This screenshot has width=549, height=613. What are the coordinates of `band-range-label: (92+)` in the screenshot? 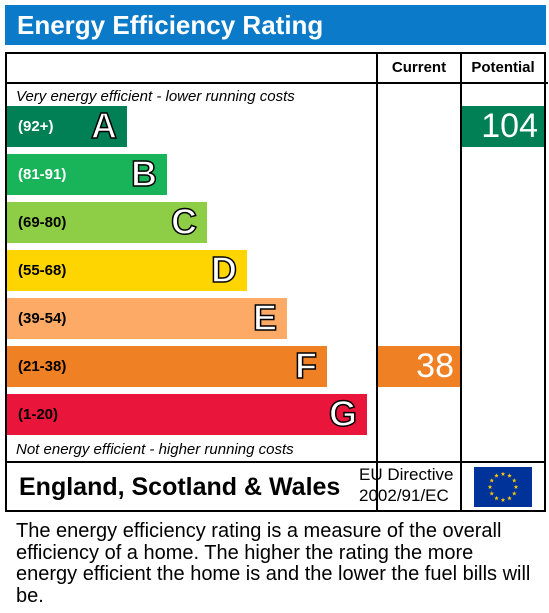 It's located at (36, 126).